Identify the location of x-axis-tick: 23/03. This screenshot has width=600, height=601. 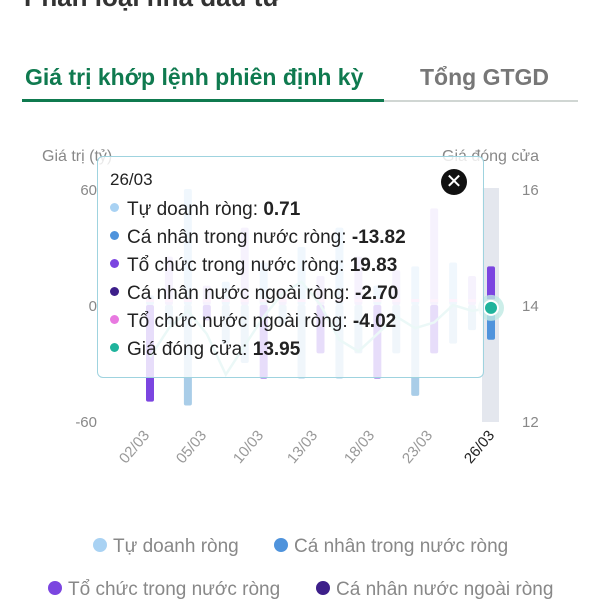
(417, 447).